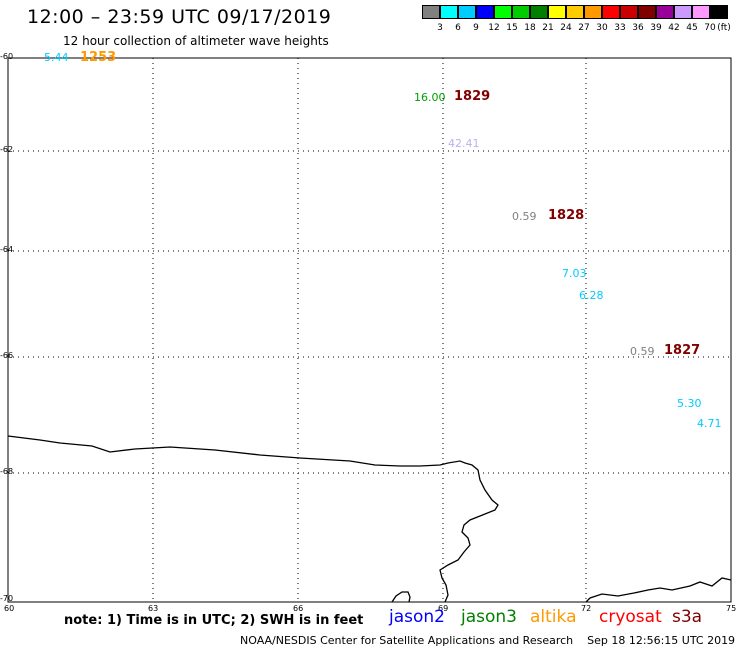  Describe the element at coordinates (7, 598) in the screenshot. I see `lat-label: -70` at that location.